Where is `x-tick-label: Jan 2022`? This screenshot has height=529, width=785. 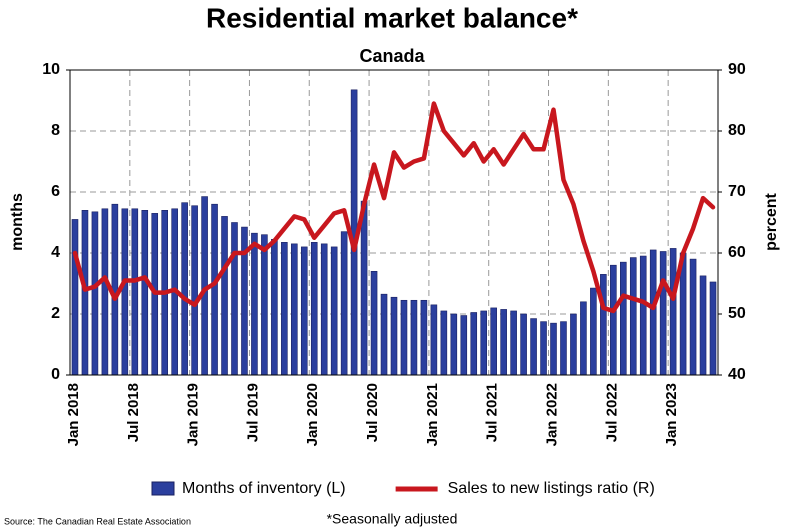 x-tick-label: Jan 2022 is located at coordinates (551, 414).